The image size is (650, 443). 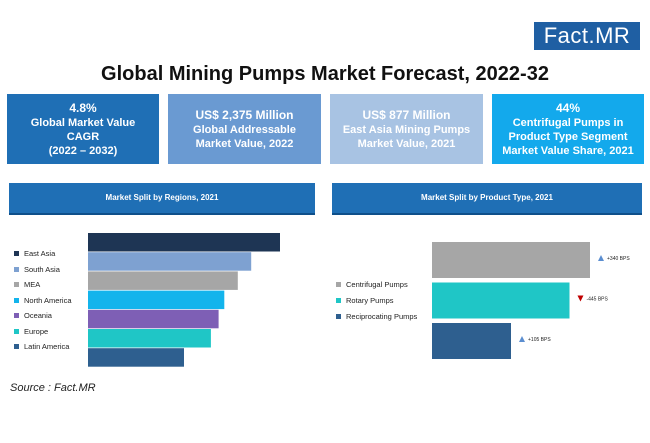 I want to click on region-legend-item: Latin America, so click(x=43, y=347).